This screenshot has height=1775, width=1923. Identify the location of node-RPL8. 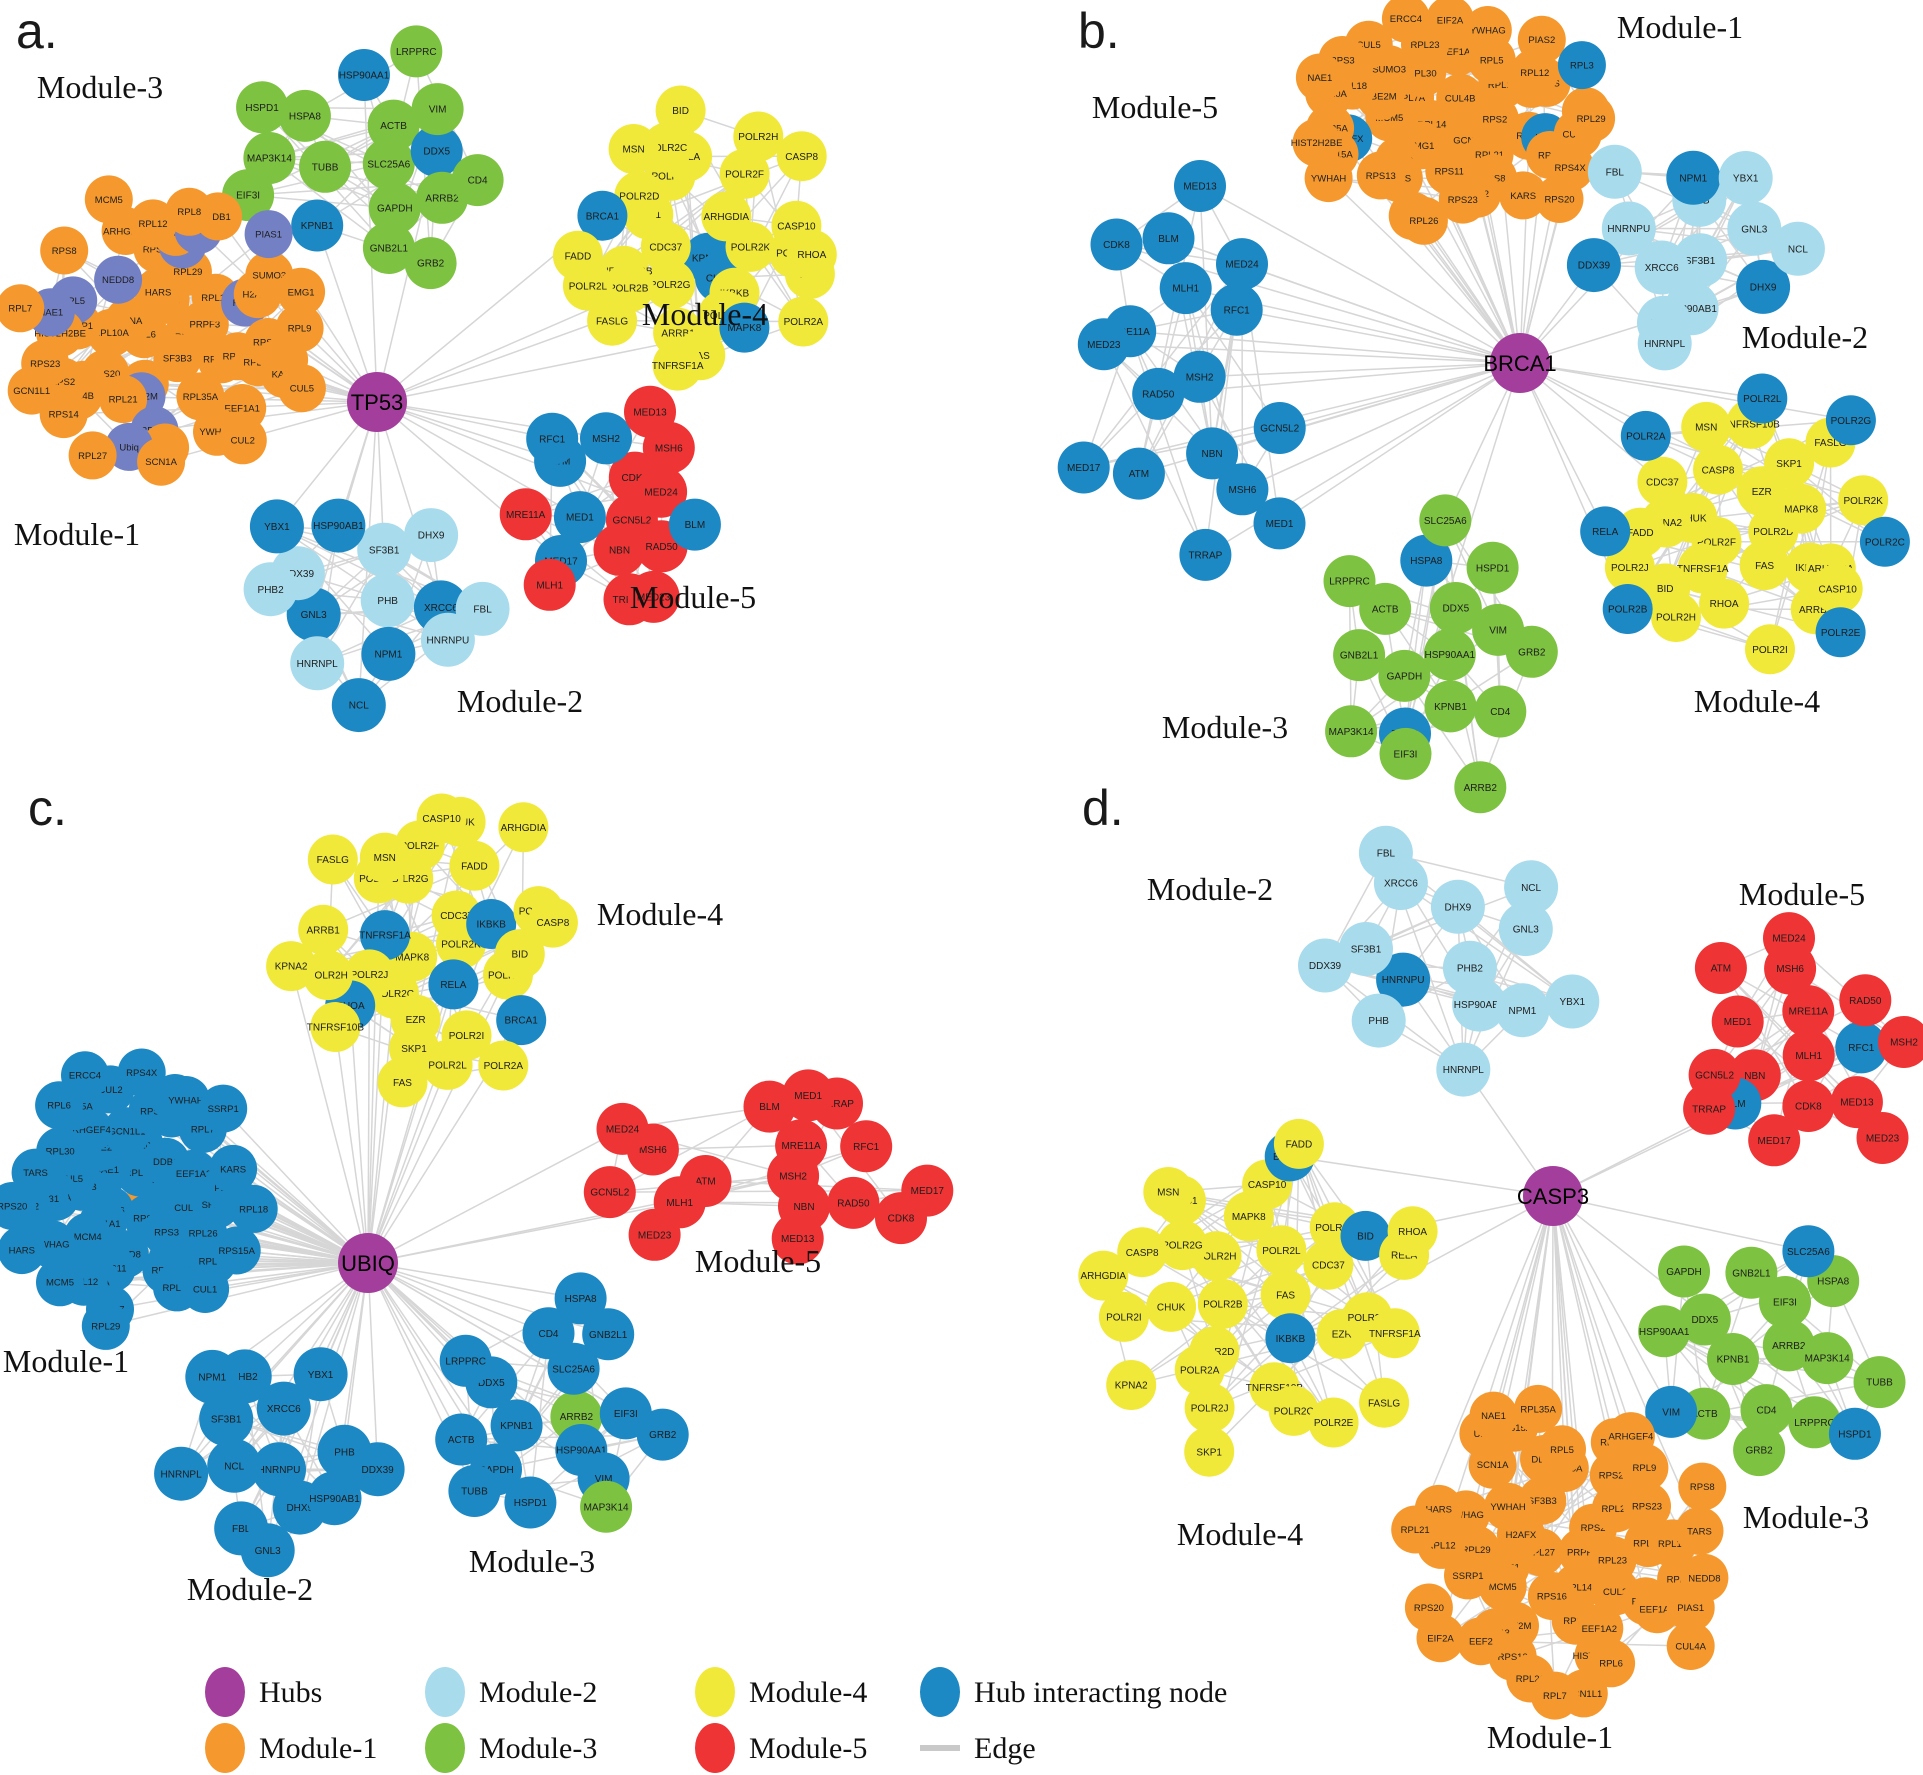
(189, 211).